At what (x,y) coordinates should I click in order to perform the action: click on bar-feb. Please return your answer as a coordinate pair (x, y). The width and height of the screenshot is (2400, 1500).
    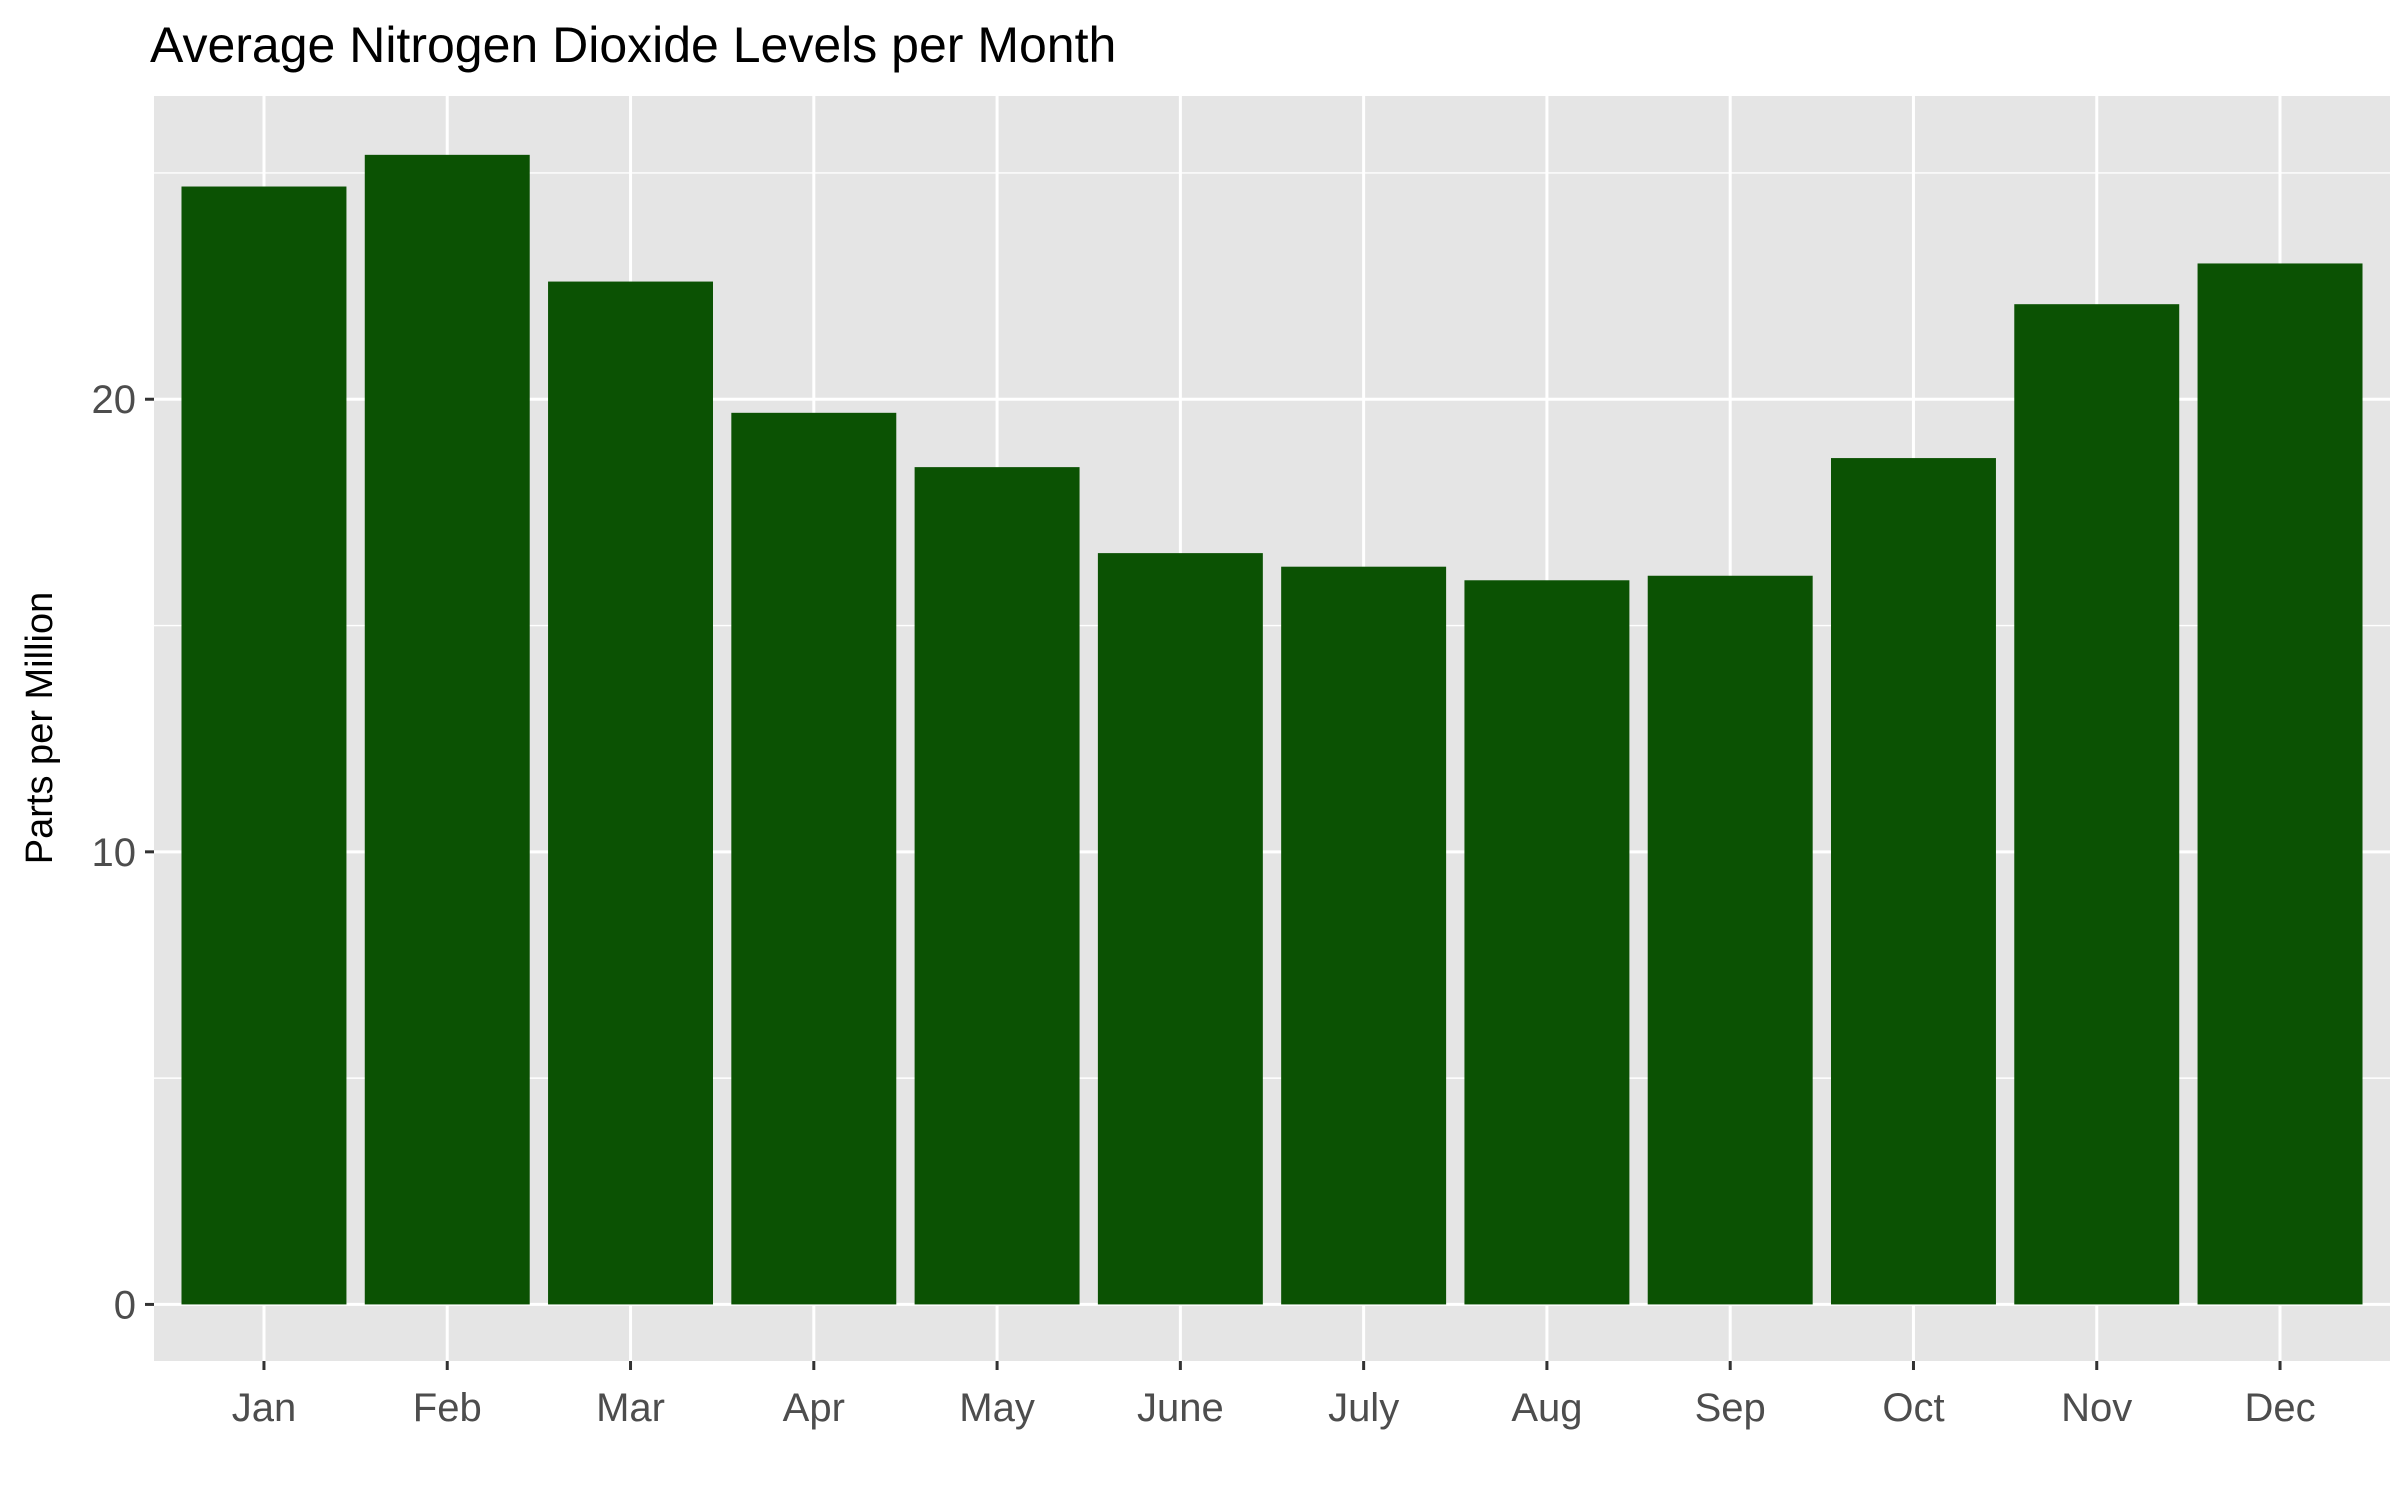
    Looking at the image, I should click on (447, 729).